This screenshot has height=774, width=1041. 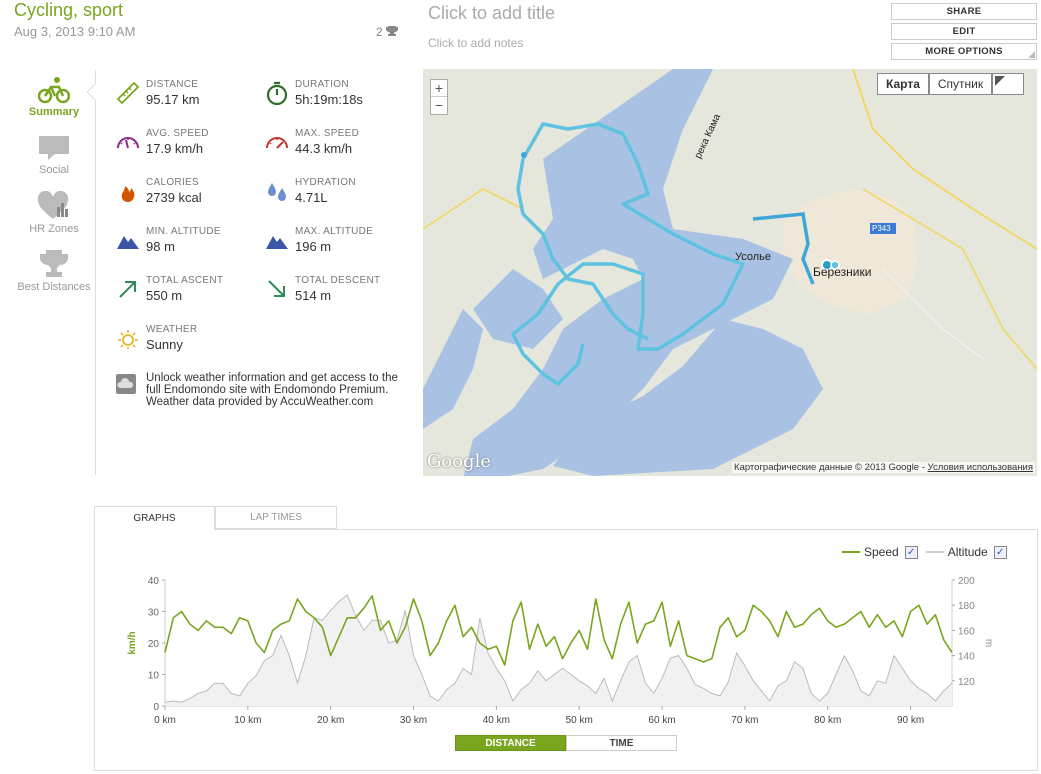 I want to click on add-notes-field: Click to add notes, so click(x=476, y=43).